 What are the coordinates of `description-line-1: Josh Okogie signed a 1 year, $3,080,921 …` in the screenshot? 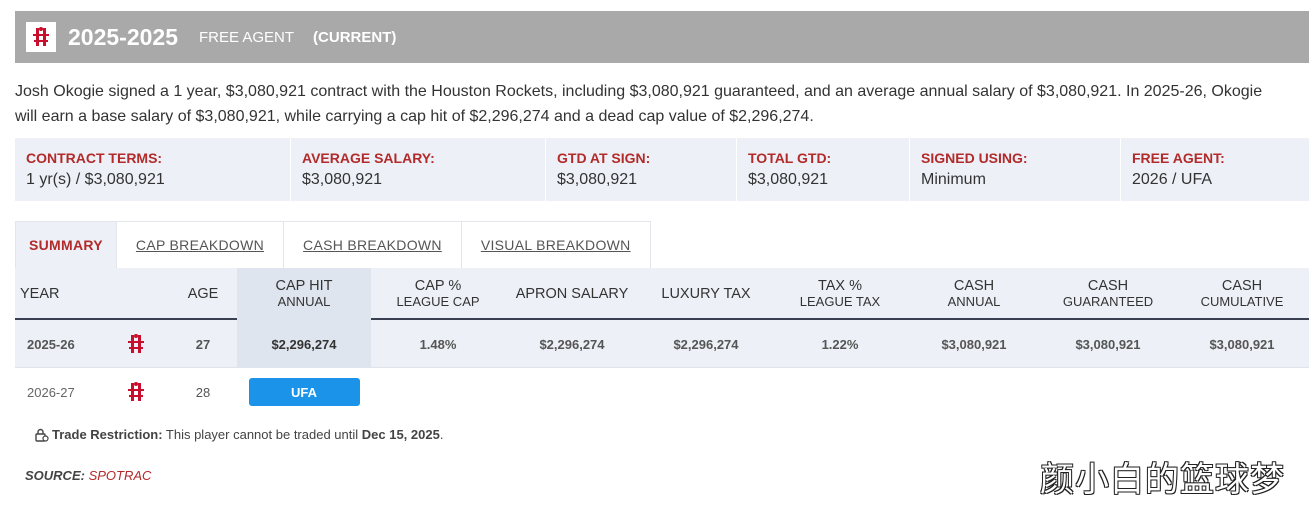 It's located at (639, 91).